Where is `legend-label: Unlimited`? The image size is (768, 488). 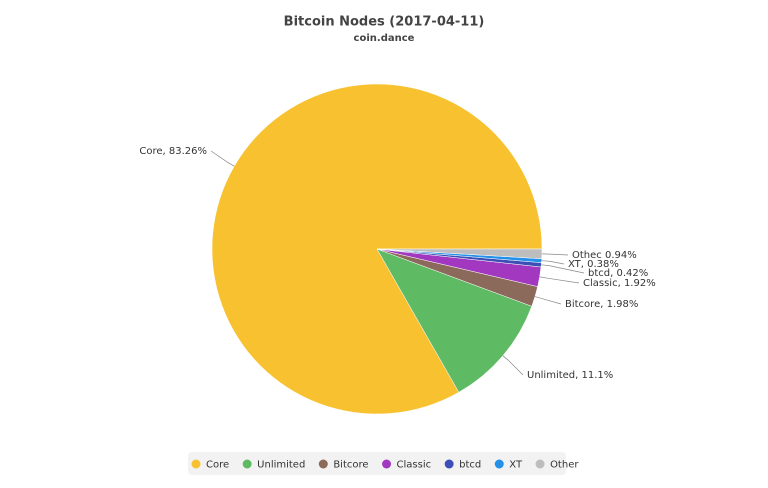 legend-label: Unlimited is located at coordinates (281, 465).